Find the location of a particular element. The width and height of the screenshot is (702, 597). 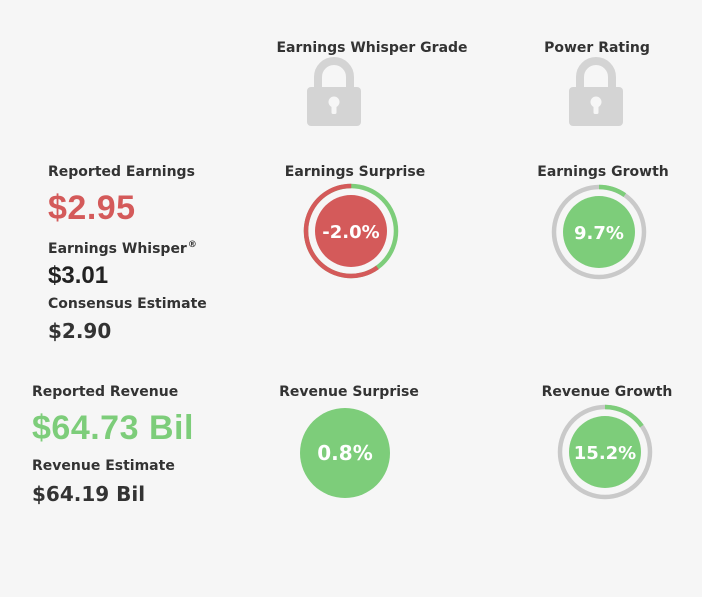

power-rating-label: Power Rating is located at coordinates (597, 48).